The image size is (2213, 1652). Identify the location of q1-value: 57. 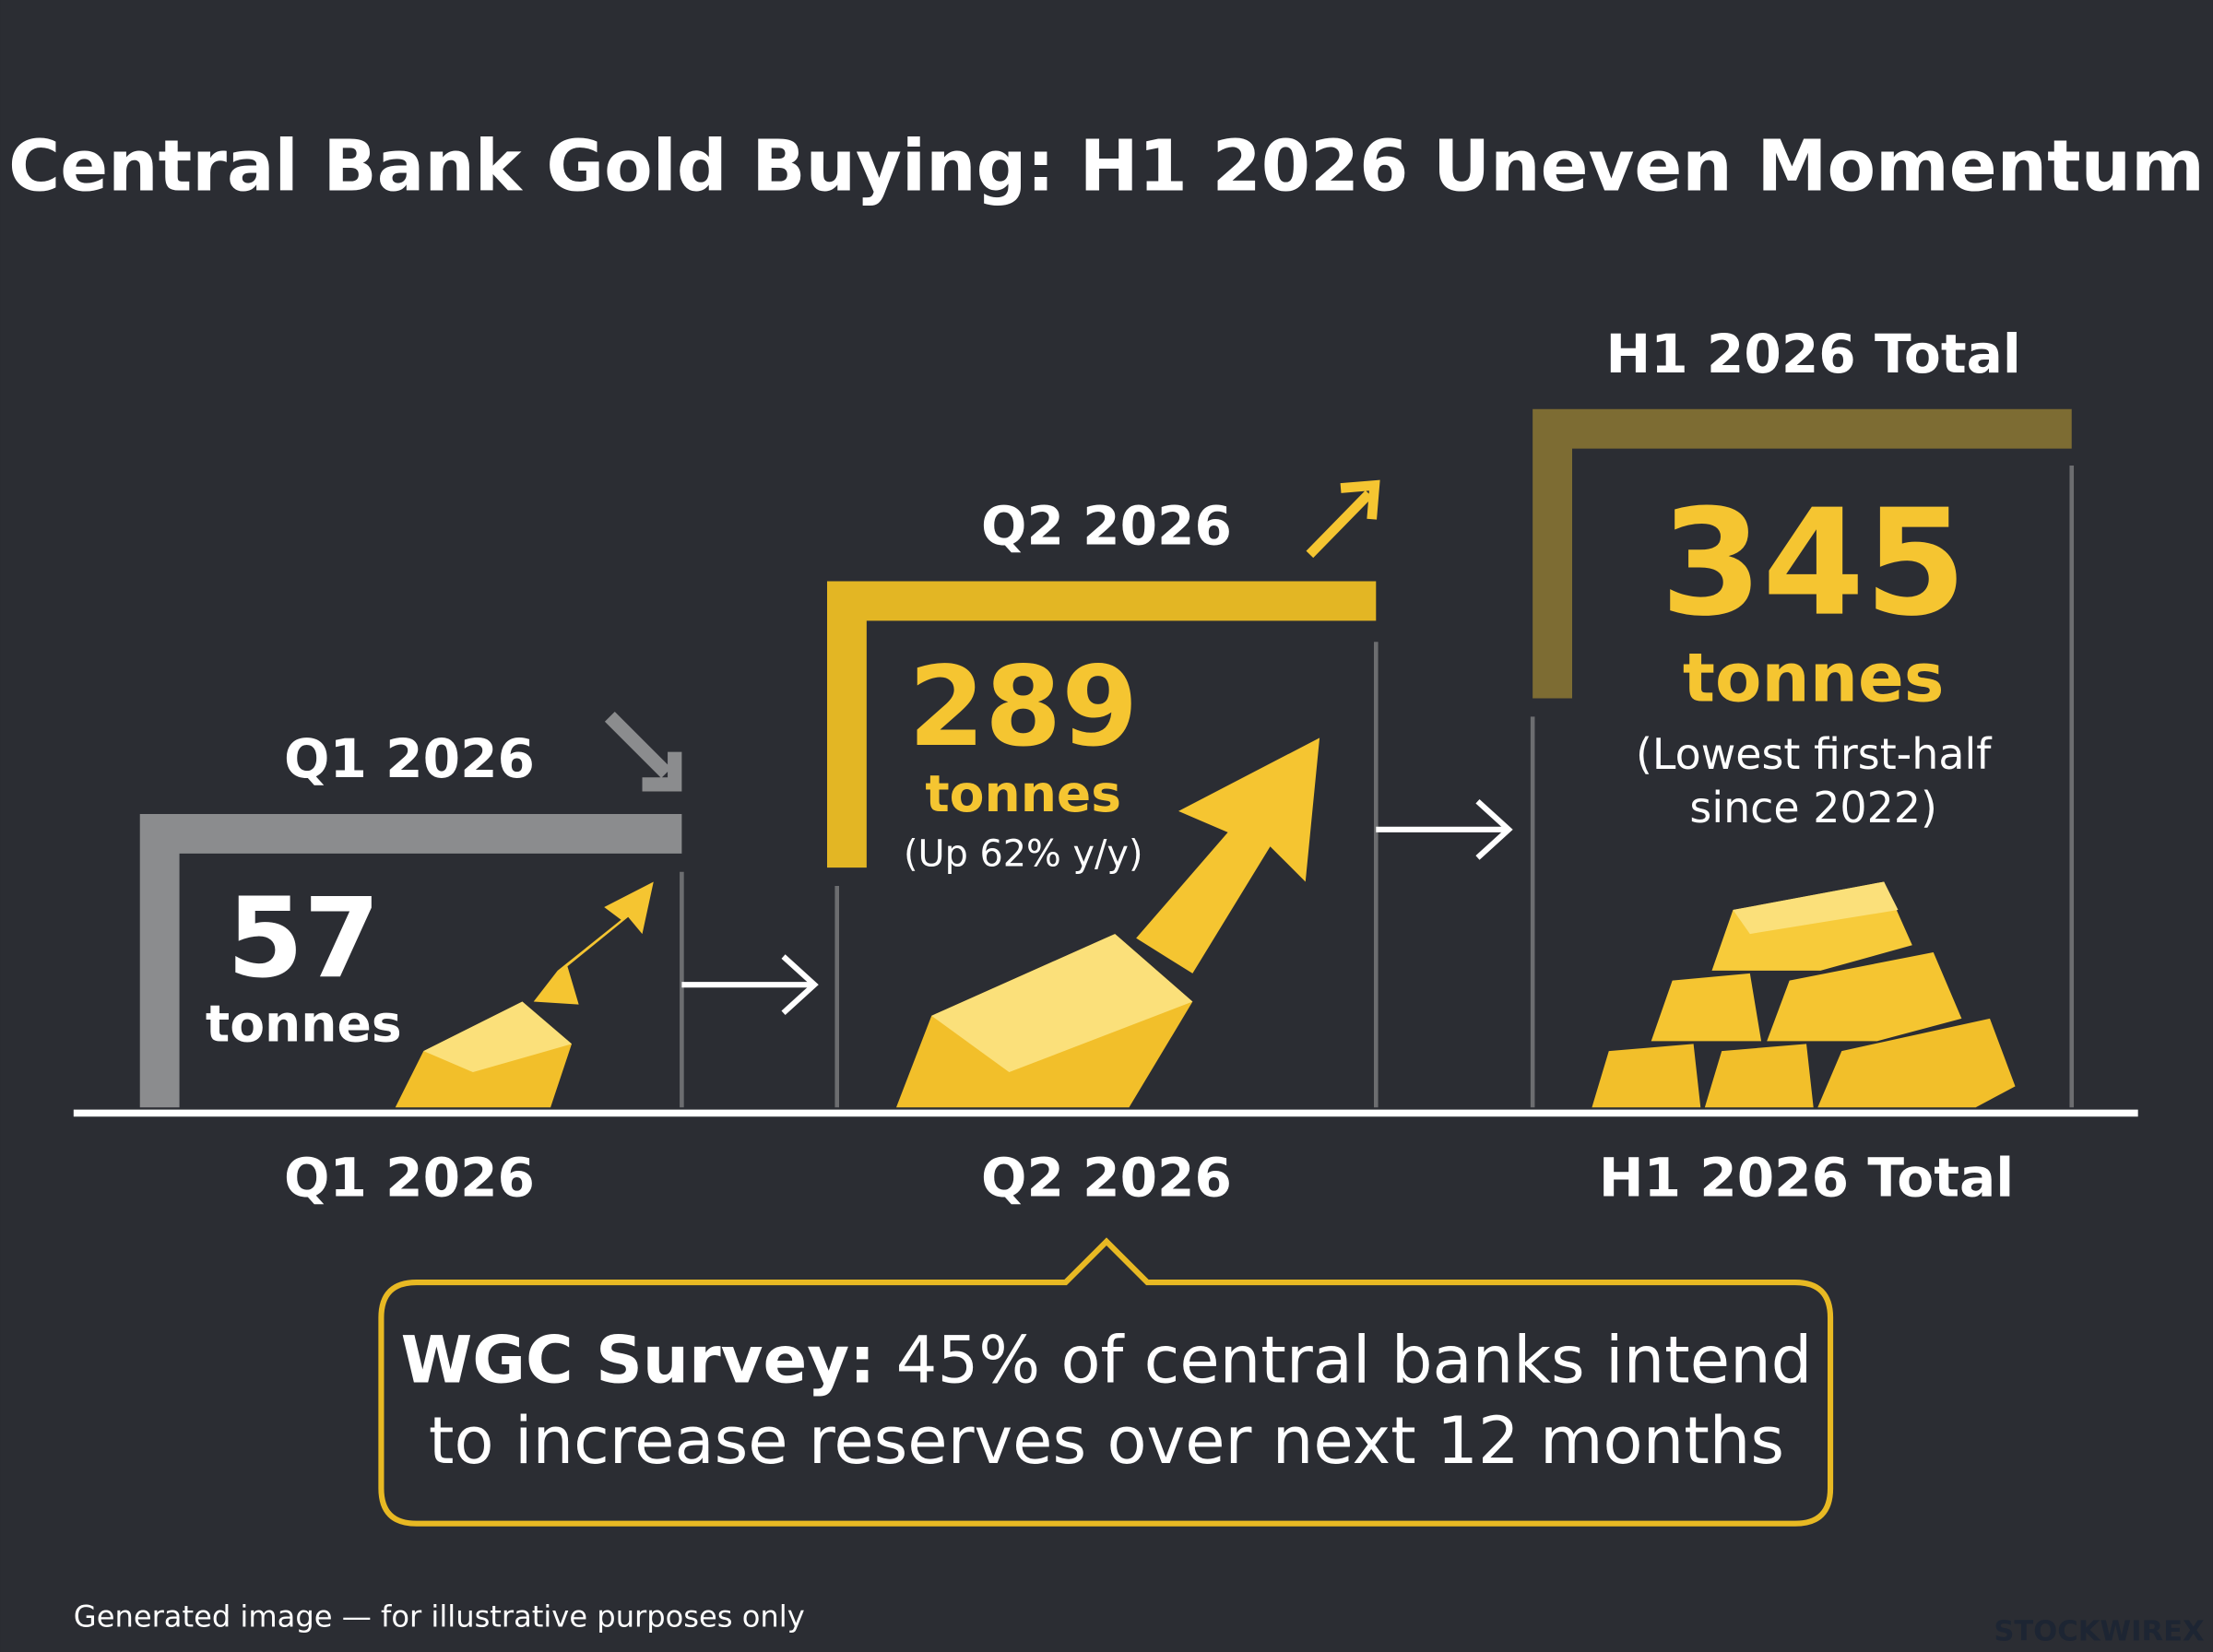
(303, 939).